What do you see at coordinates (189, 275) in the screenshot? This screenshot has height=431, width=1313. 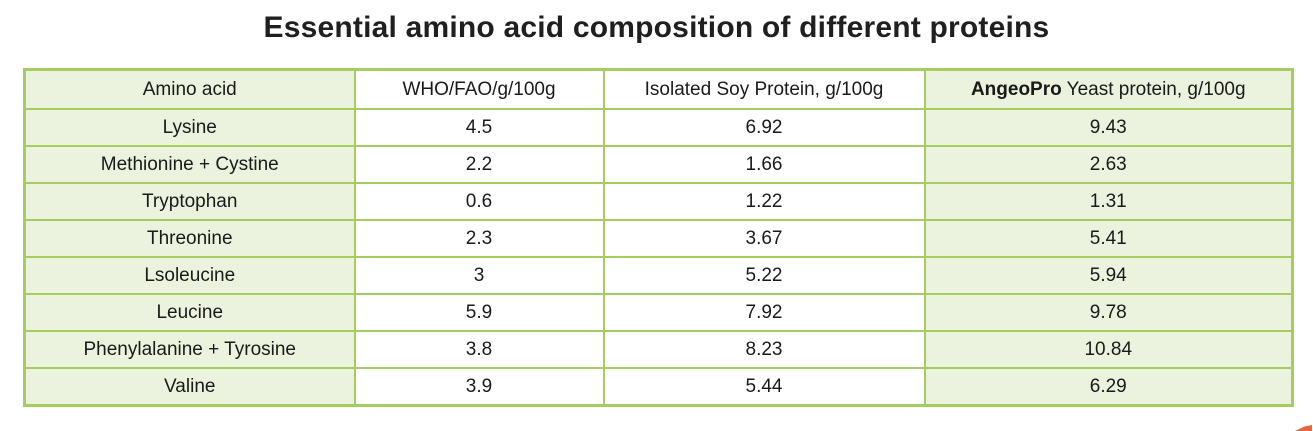 I see `amino-acid-name-cell: Lsoleucine` at bounding box center [189, 275].